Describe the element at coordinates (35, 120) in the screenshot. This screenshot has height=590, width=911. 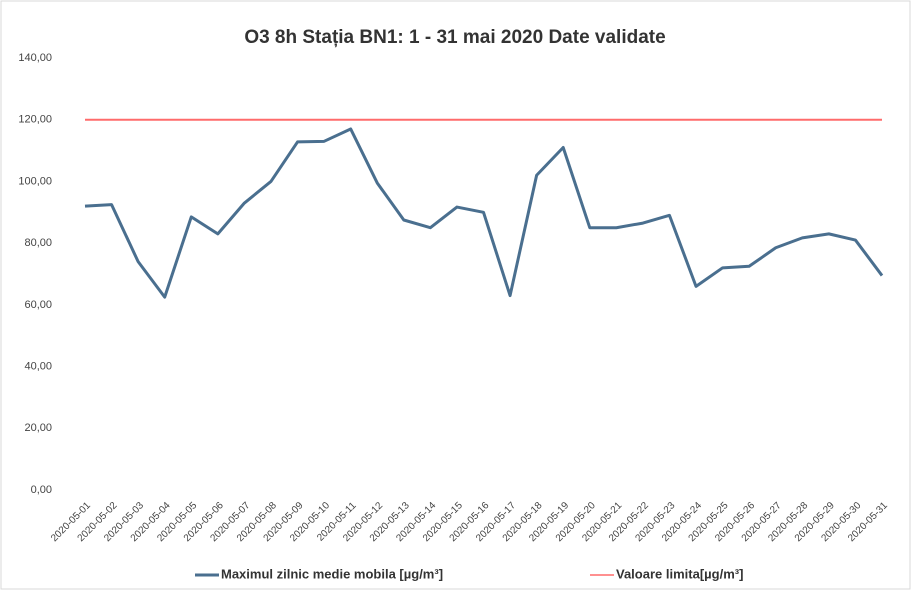
I see `y-tick-label: 120,00` at that location.